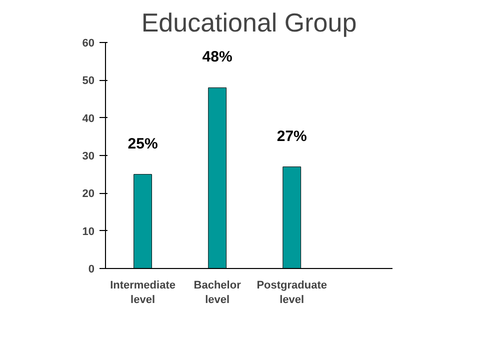 The image size is (480, 360). What do you see at coordinates (292, 293) in the screenshot?
I see `x-tick-label: Postgraduate level` at bounding box center [292, 293].